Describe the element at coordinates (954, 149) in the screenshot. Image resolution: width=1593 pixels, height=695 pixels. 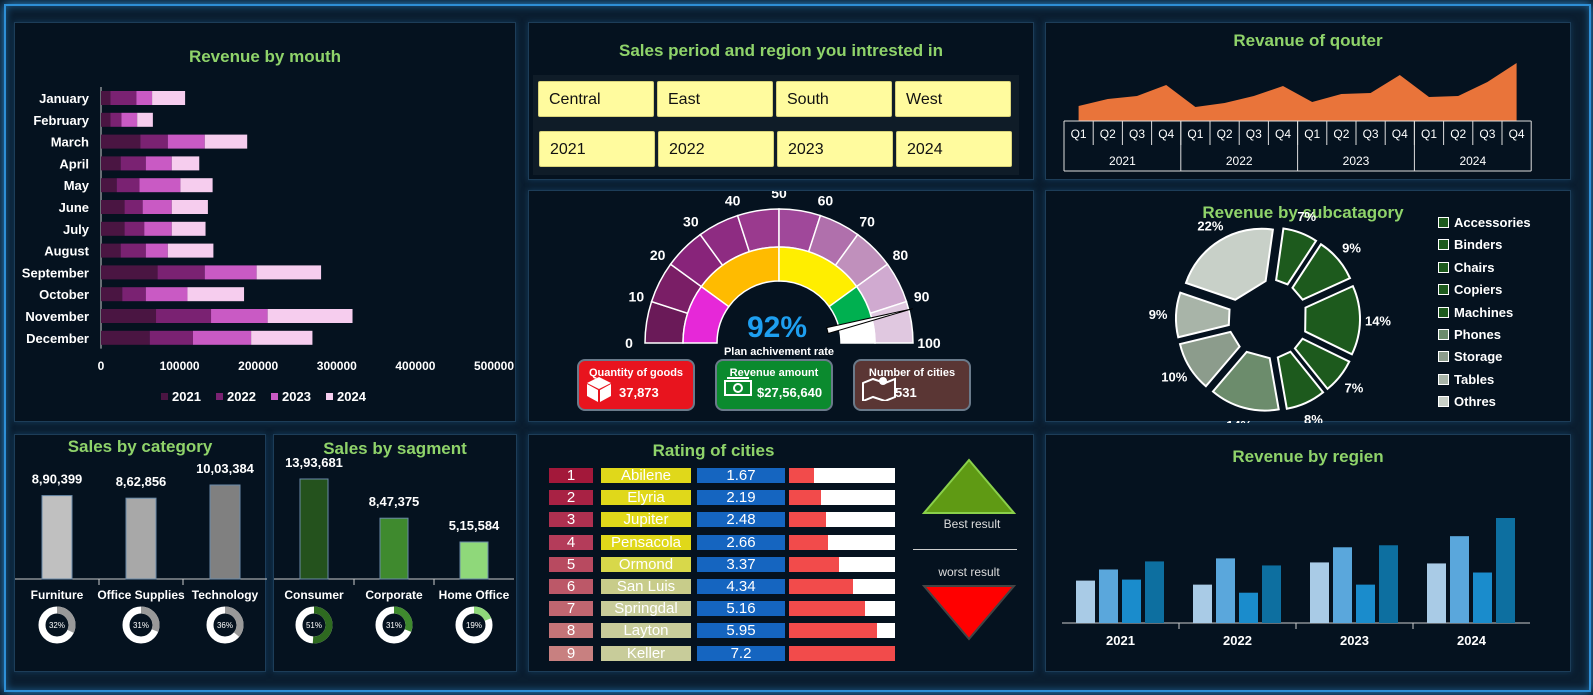
I see `year-slicer-button: 2024` at that location.